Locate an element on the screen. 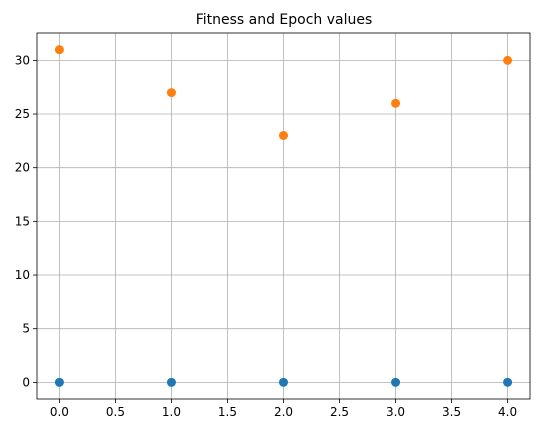 The height and width of the screenshot is (435, 543). y-axis: 0 5 10 15 20 25 30 is located at coordinates (26, 221).